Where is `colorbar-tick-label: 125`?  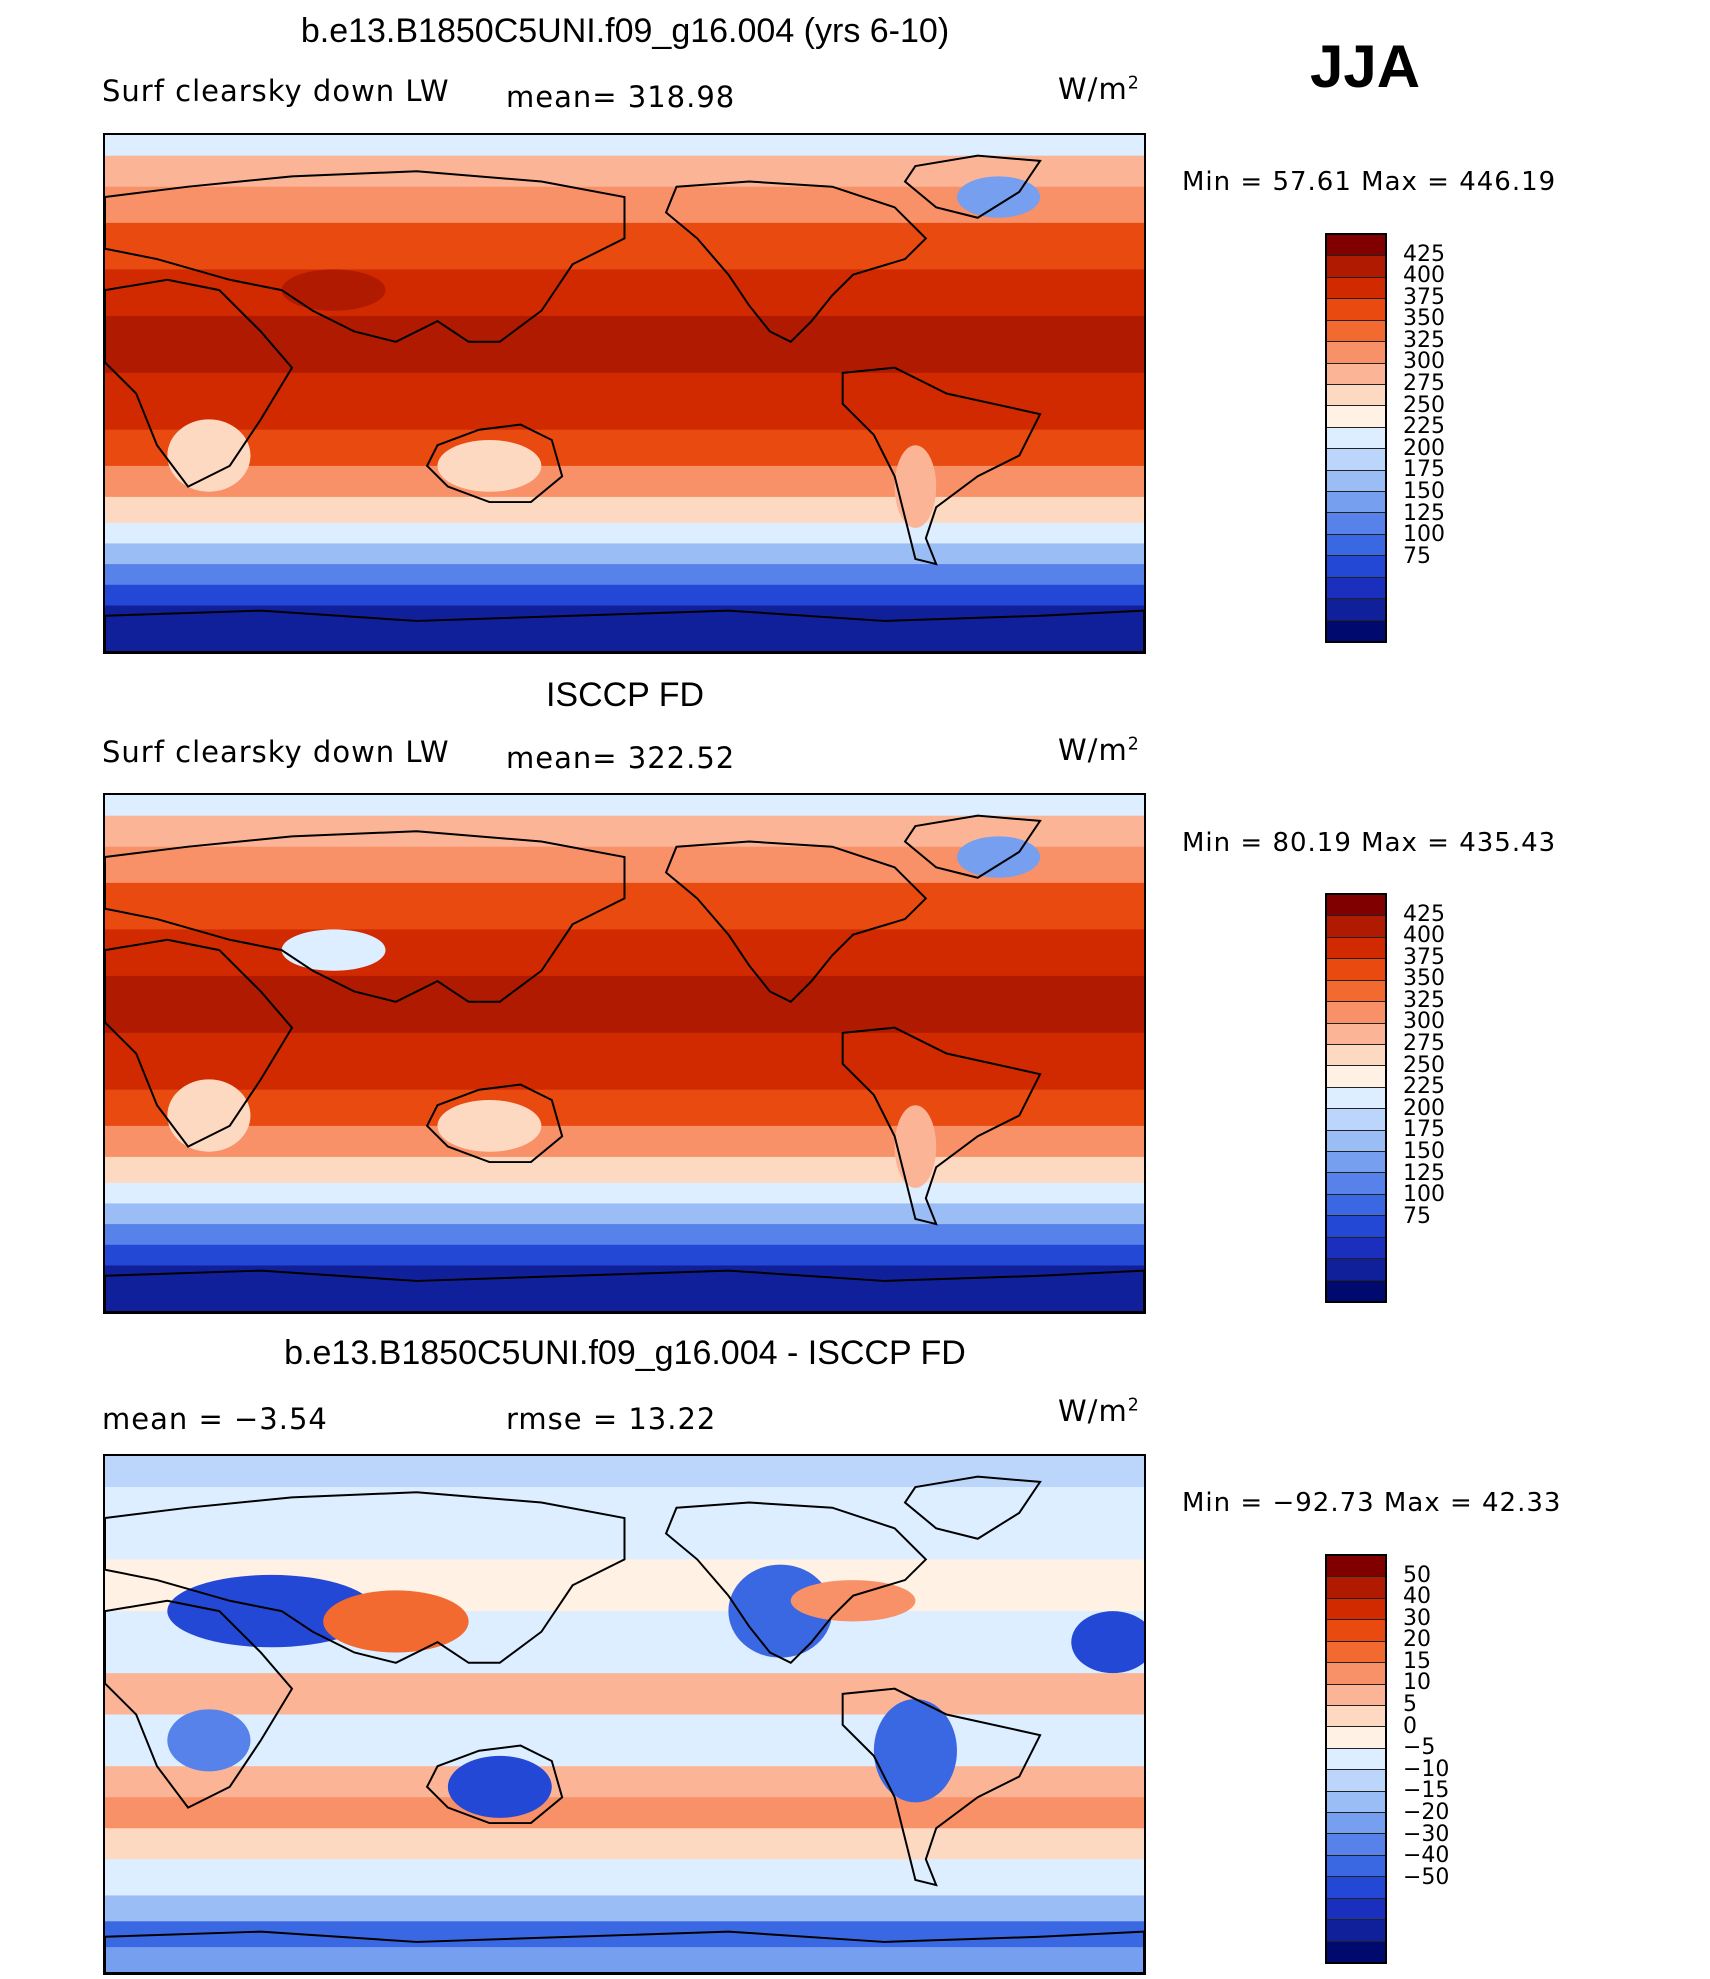 colorbar-tick-label: 125 is located at coordinates (1424, 513).